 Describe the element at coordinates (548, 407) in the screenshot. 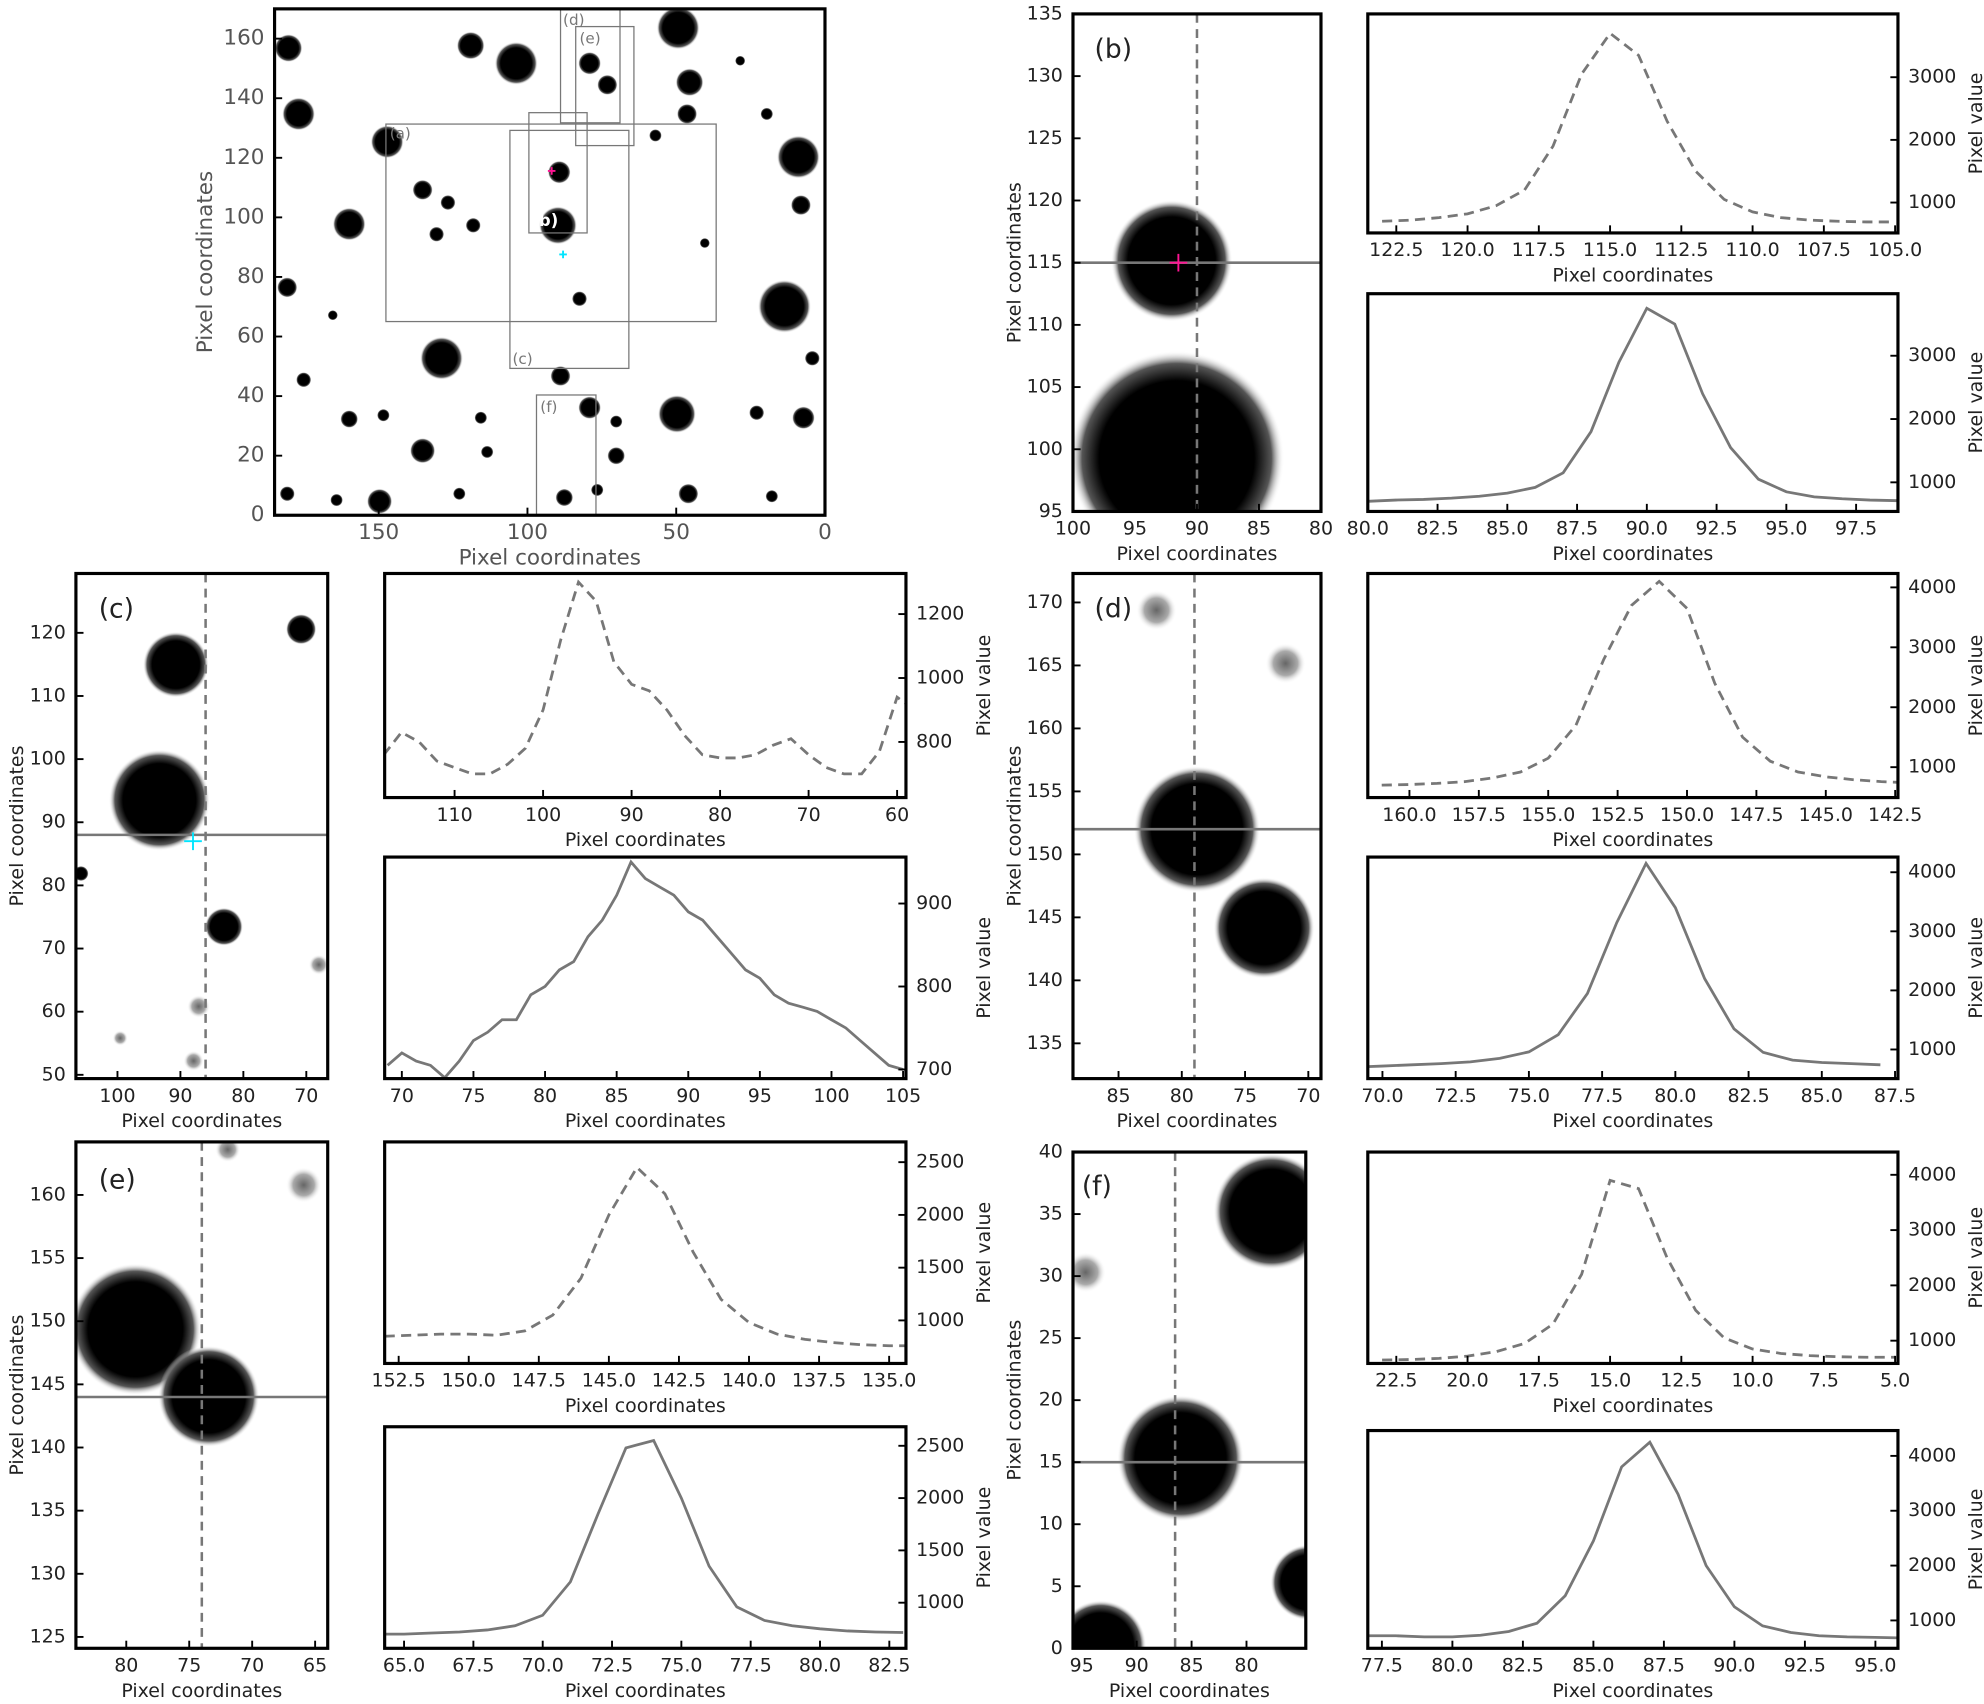

I see `region-label: (f)` at that location.